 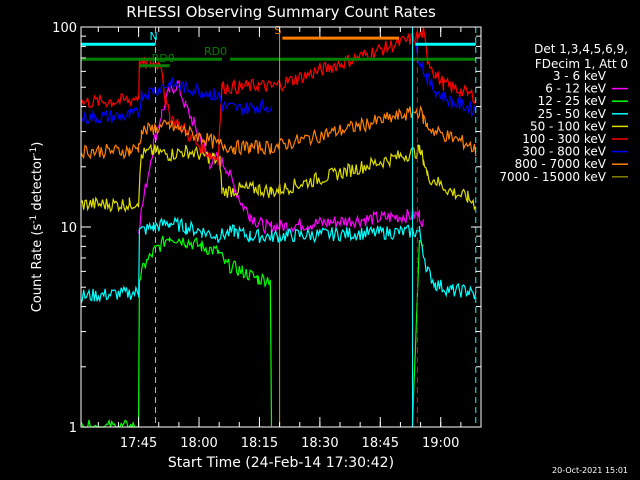 I want to click on y-axis-label-part: ), so click(x=37, y=144).